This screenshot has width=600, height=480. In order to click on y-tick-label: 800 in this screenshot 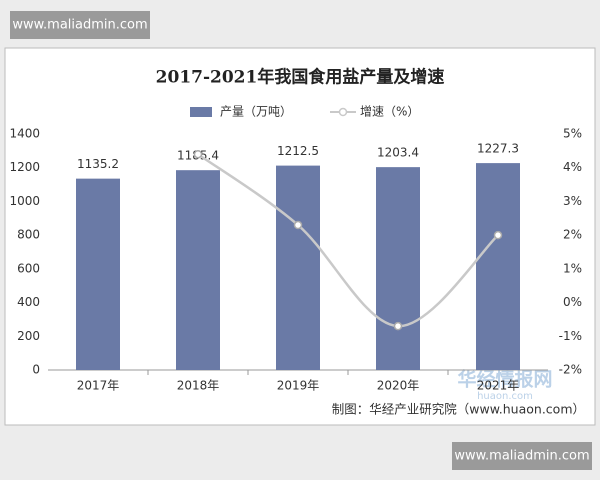, I will do `click(28, 235)`.